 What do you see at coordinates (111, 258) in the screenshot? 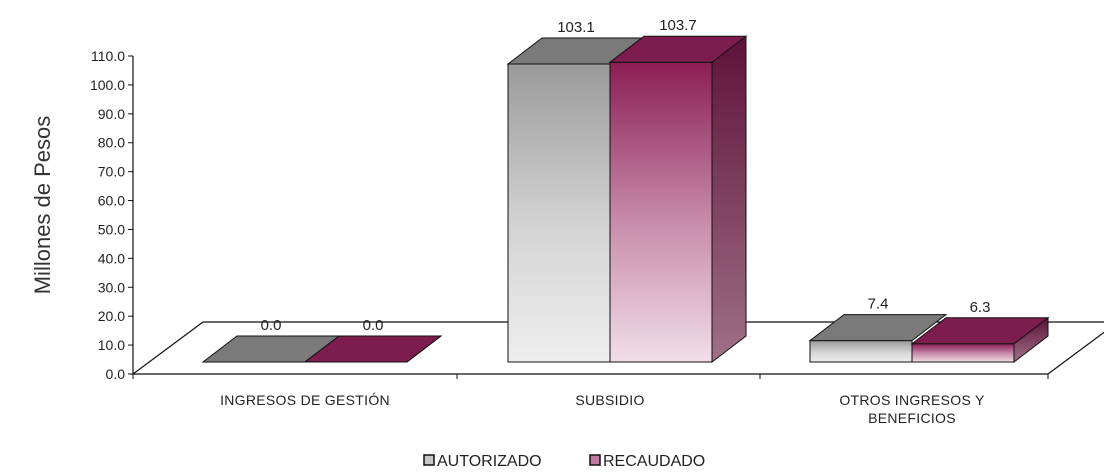
I see `y-tick-label: 40.0` at bounding box center [111, 258].